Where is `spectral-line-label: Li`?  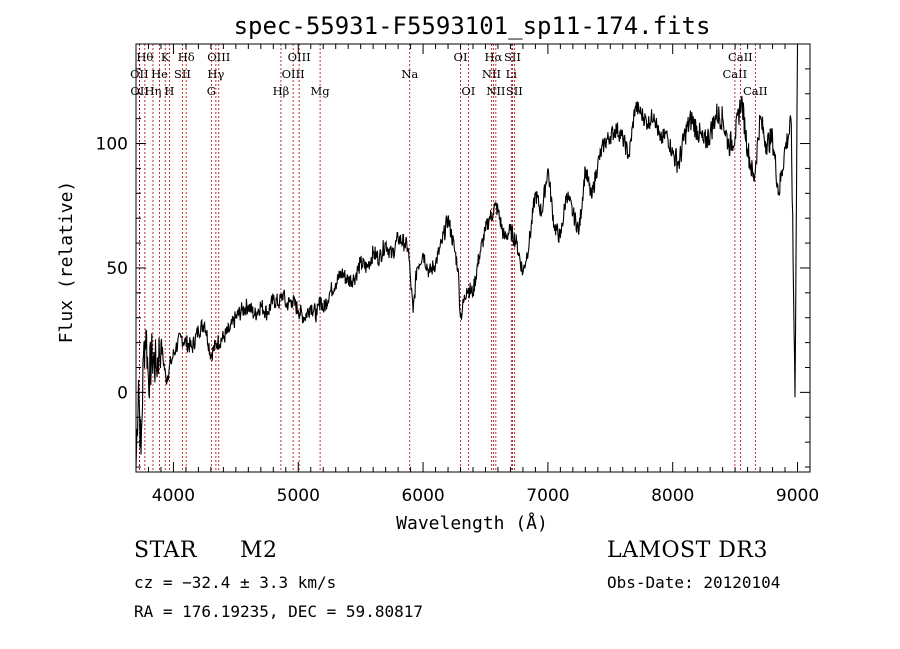
spectral-line-label: Li is located at coordinates (512, 74).